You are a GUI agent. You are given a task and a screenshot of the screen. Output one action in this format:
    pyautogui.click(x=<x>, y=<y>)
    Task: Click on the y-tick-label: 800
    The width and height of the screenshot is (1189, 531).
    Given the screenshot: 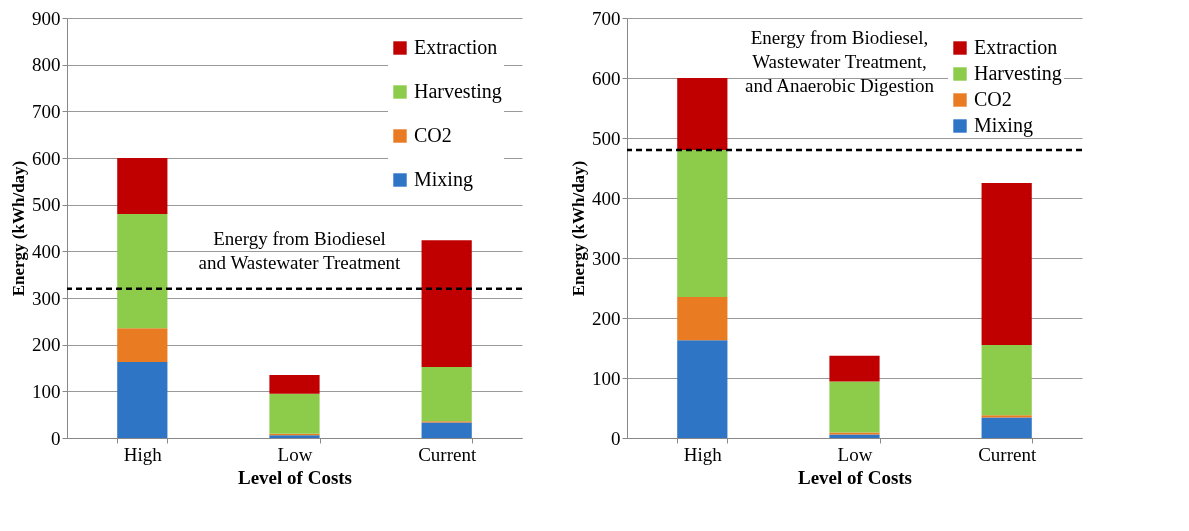 What is the action you would take?
    pyautogui.click(x=46, y=65)
    